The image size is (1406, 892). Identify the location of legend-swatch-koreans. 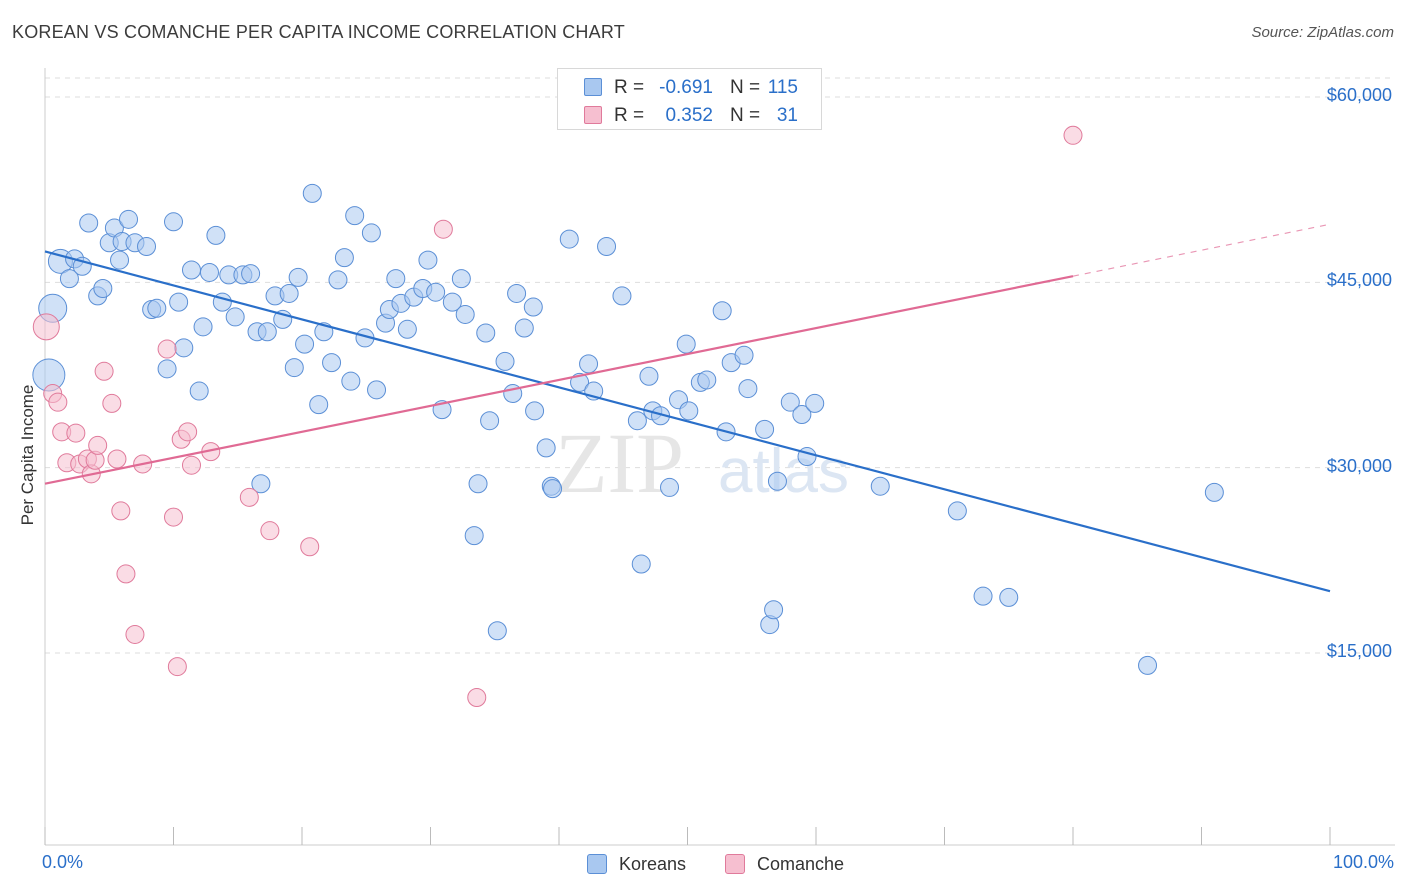
(597, 864).